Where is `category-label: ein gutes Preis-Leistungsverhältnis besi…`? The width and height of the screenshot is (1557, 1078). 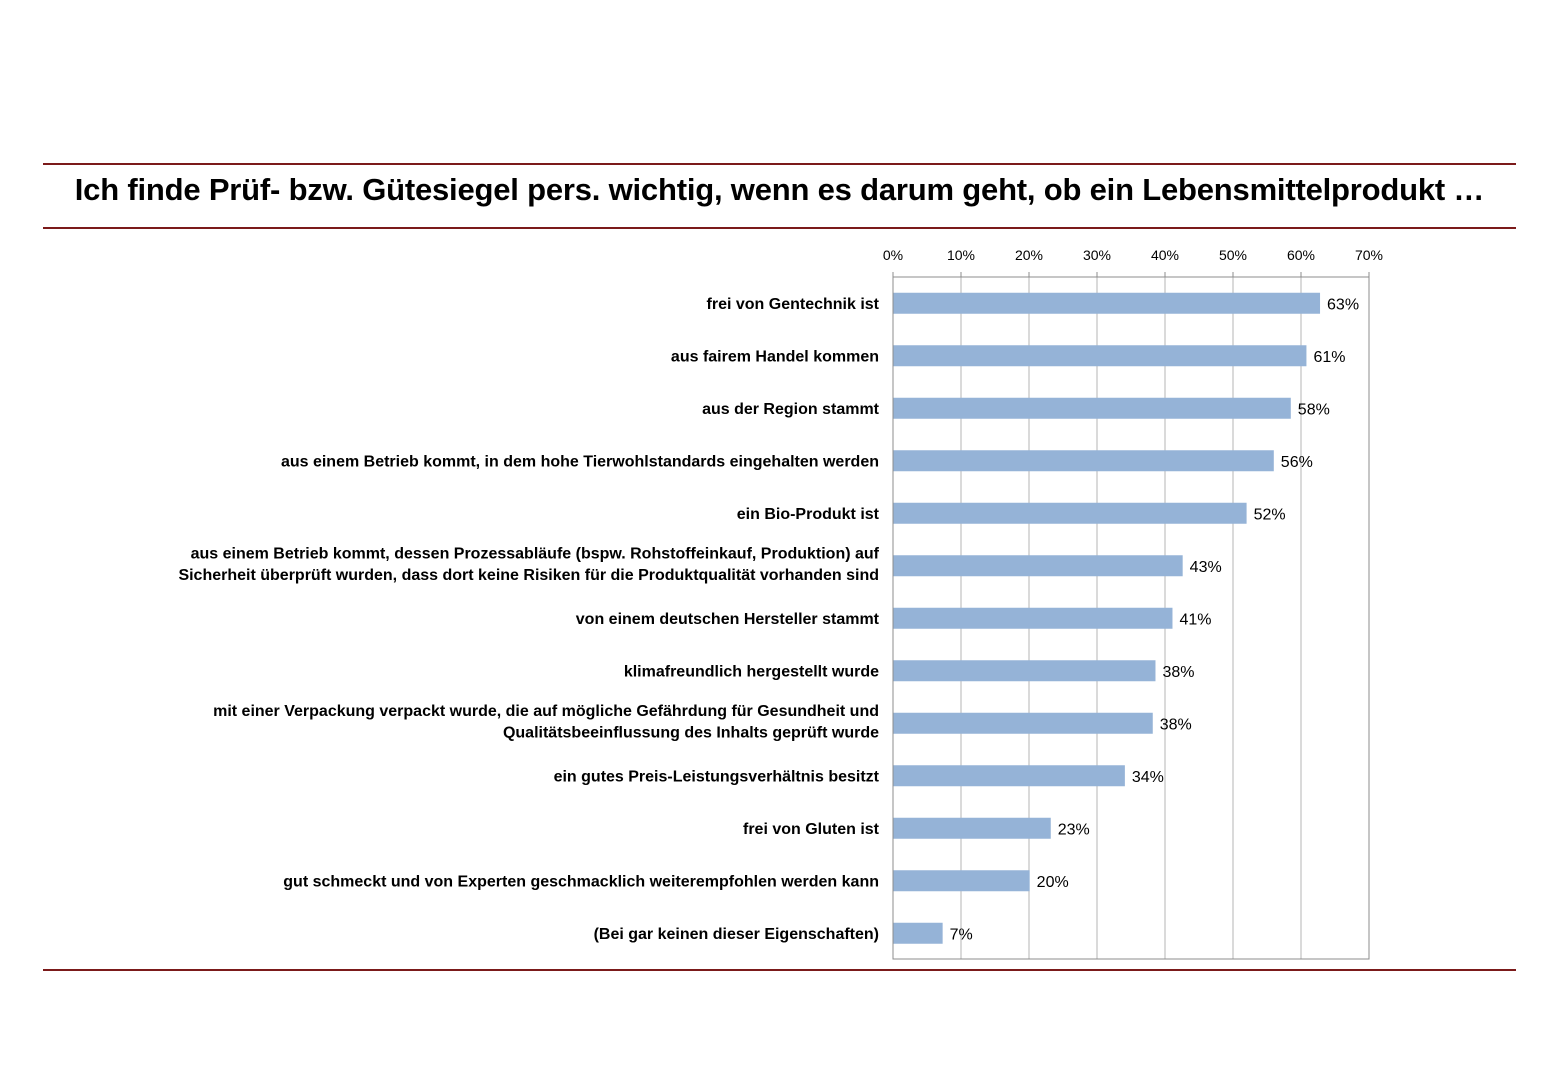 category-label: ein gutes Preis-Leistungsverhältnis besi… is located at coordinates (717, 776).